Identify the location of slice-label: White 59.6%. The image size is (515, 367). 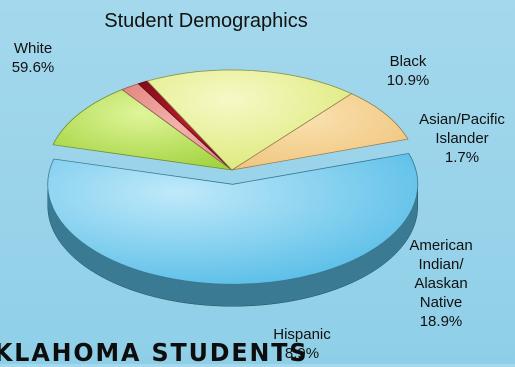
(33, 58).